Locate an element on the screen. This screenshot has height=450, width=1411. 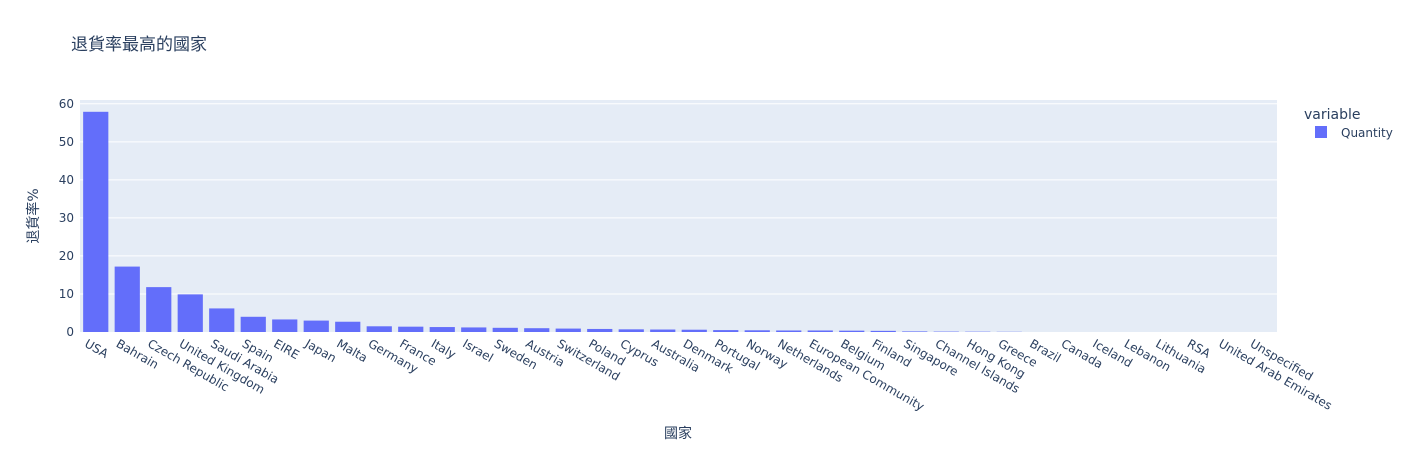
bar-belgium is located at coordinates (852, 331).